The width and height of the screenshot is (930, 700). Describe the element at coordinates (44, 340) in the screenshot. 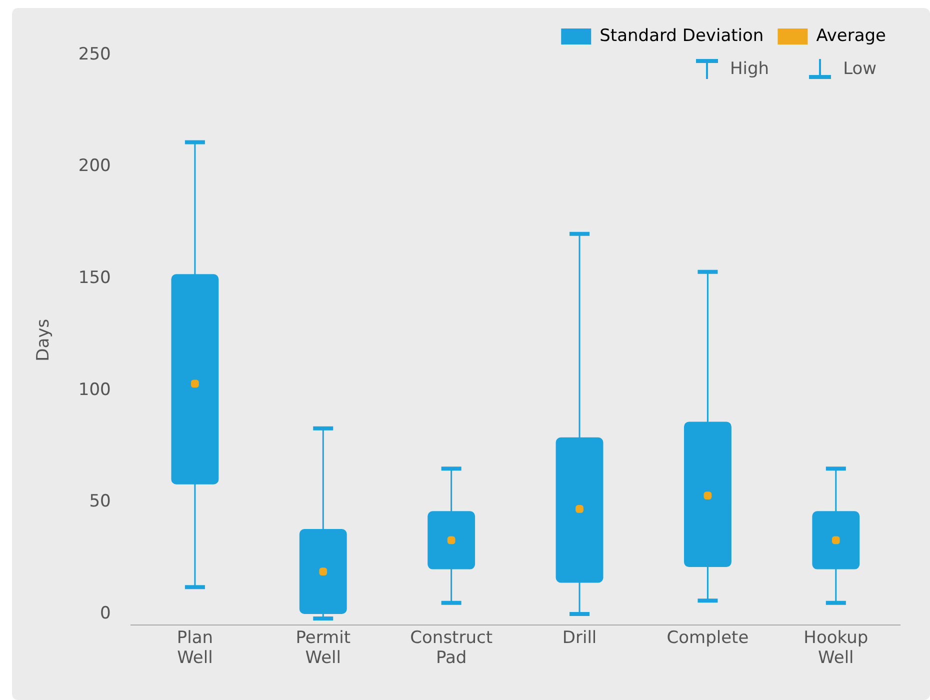

I see `y-axis-title: Days` at that location.